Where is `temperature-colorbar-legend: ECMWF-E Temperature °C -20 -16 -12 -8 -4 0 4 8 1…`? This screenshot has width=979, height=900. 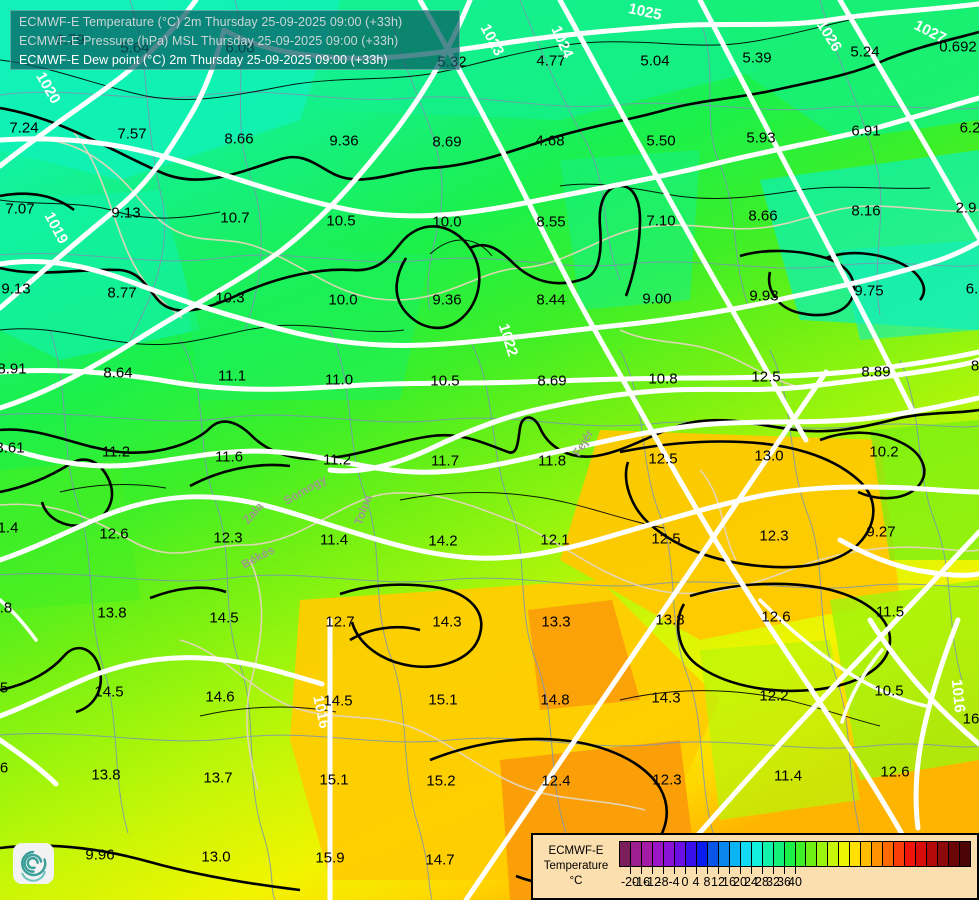
temperature-colorbar-legend: ECMWF-E Temperature °C -20 -16 -12 -8 -4 0 4 8 1… is located at coordinates (755, 866).